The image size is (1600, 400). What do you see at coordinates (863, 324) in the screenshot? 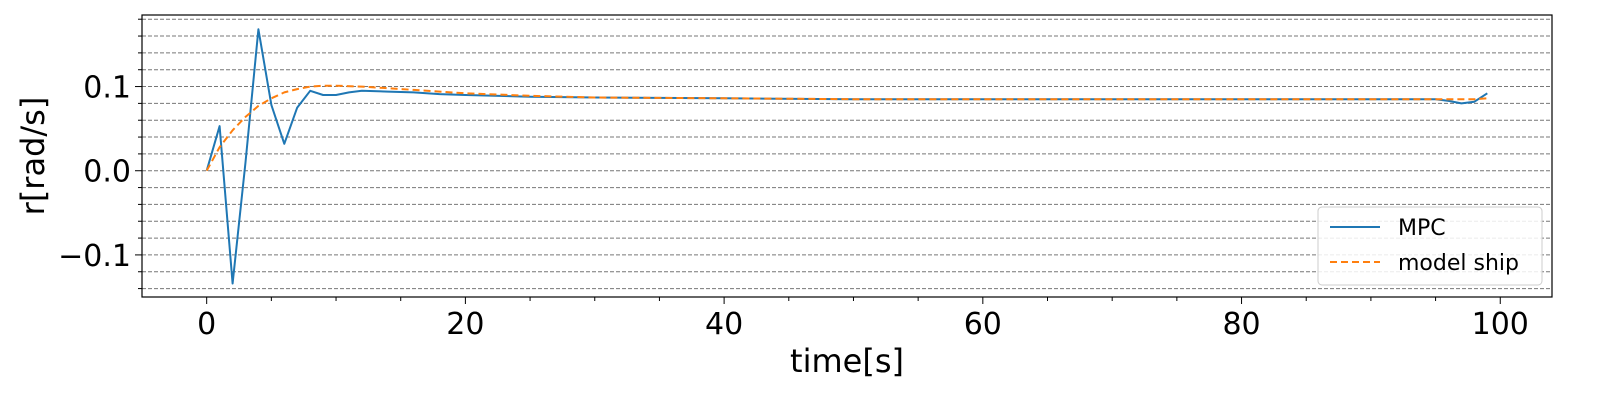
I see `x-tick-labels: 0 20 40 60 80 100` at bounding box center [863, 324].